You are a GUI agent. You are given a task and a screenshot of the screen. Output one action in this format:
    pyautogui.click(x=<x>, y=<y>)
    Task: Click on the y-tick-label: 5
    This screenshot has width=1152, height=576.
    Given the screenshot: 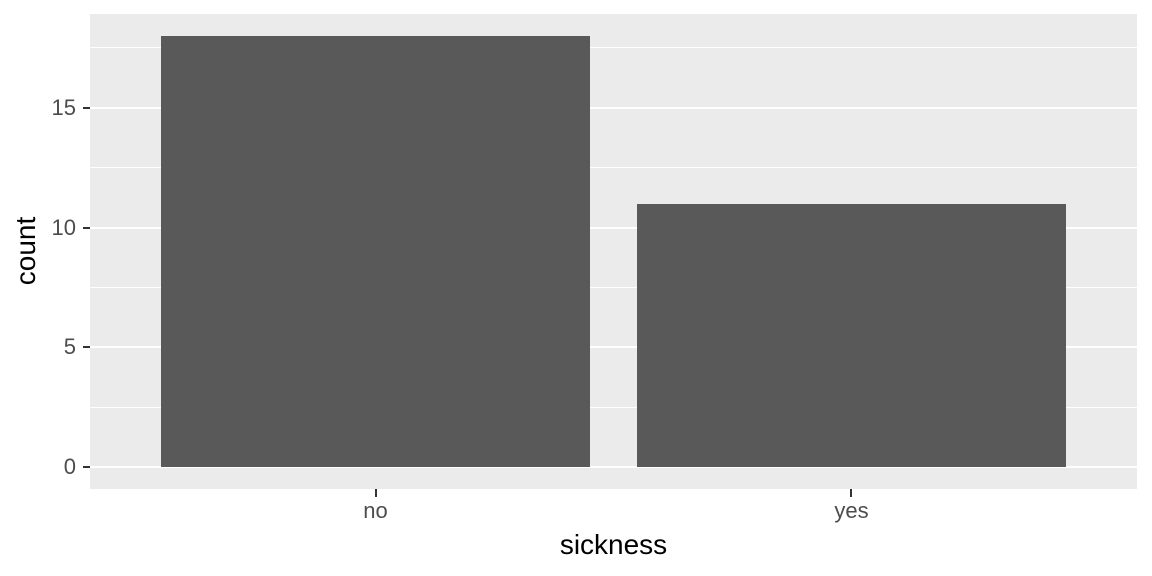 What is the action you would take?
    pyautogui.click(x=69, y=347)
    